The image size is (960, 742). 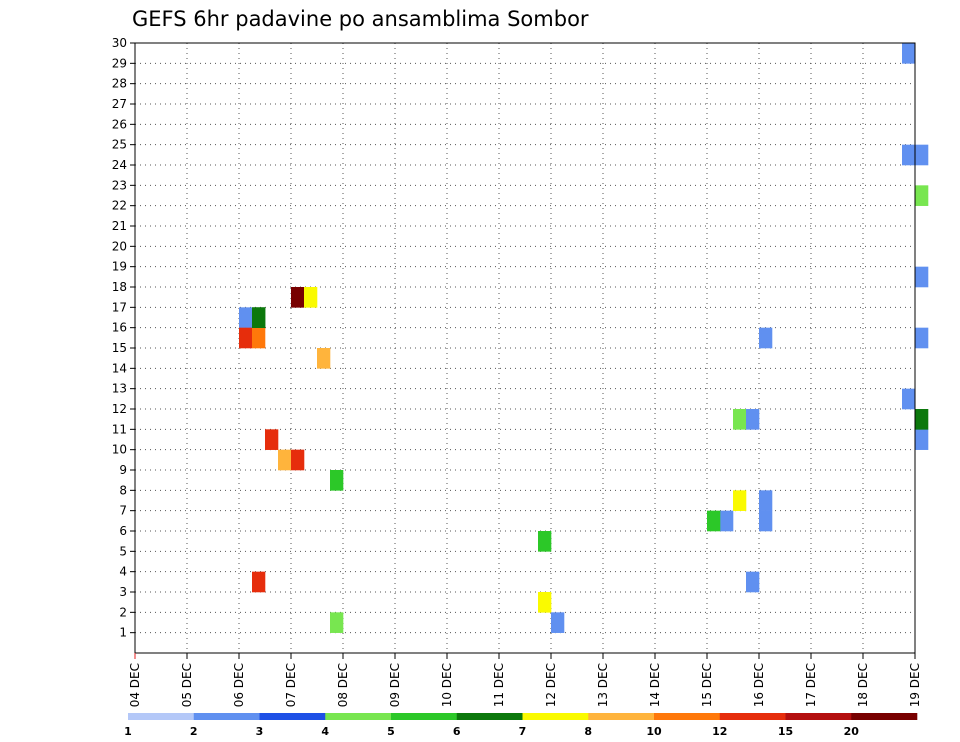 What do you see at coordinates (119, 165) in the screenshot?
I see `y-tick-label: 24` at bounding box center [119, 165].